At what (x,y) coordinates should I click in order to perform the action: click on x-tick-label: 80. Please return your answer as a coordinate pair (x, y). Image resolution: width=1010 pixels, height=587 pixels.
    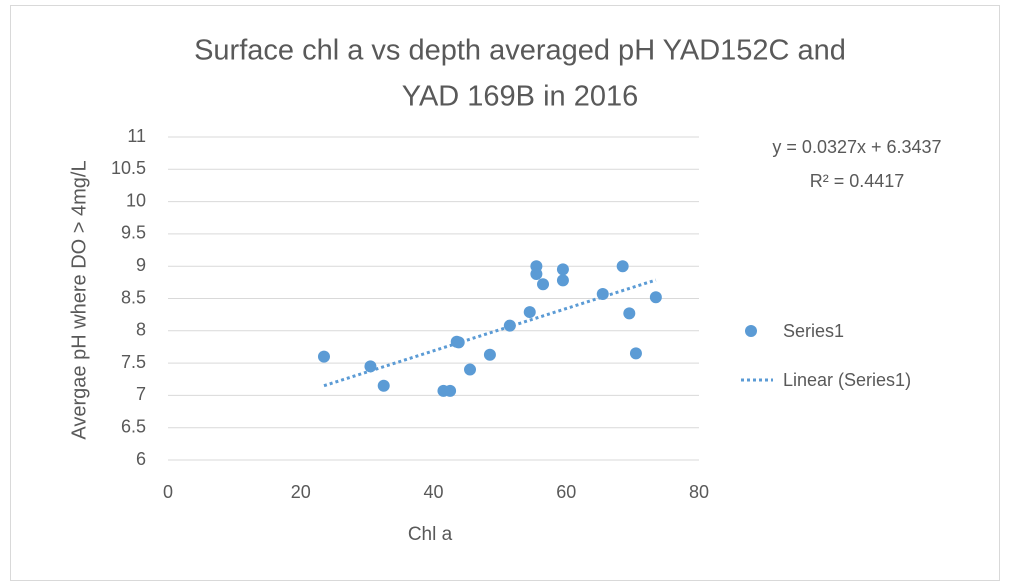
    Looking at the image, I should click on (699, 492).